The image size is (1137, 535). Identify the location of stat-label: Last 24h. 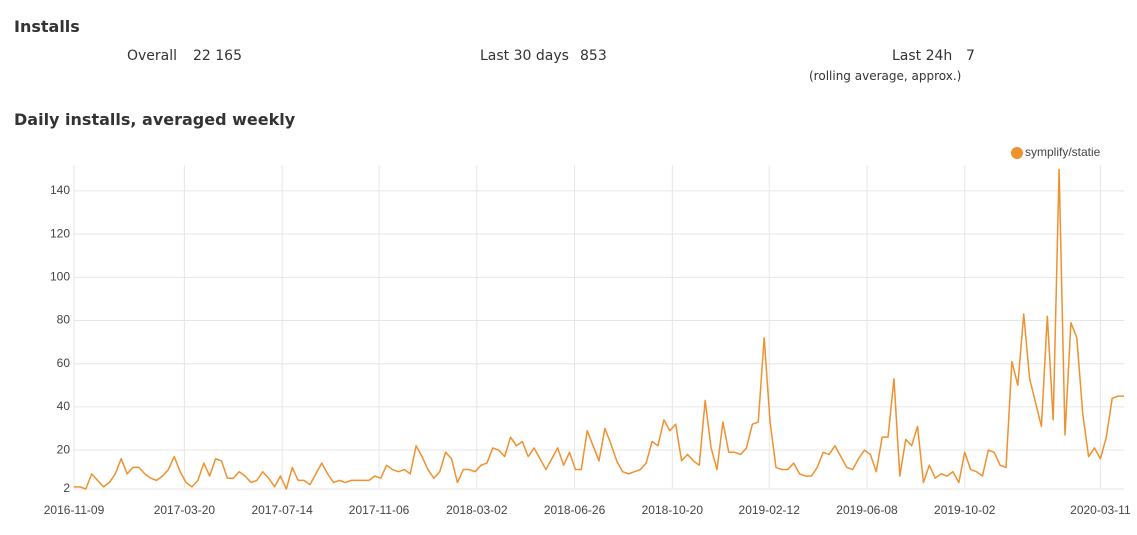
(922, 56).